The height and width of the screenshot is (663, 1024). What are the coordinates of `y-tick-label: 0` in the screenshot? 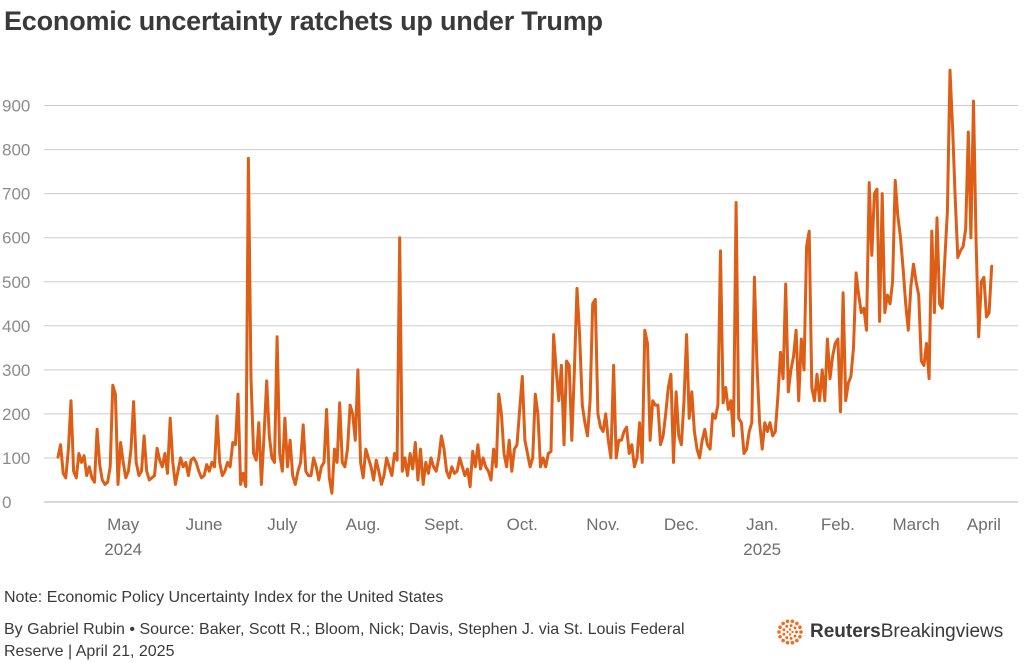 It's located at (6, 502).